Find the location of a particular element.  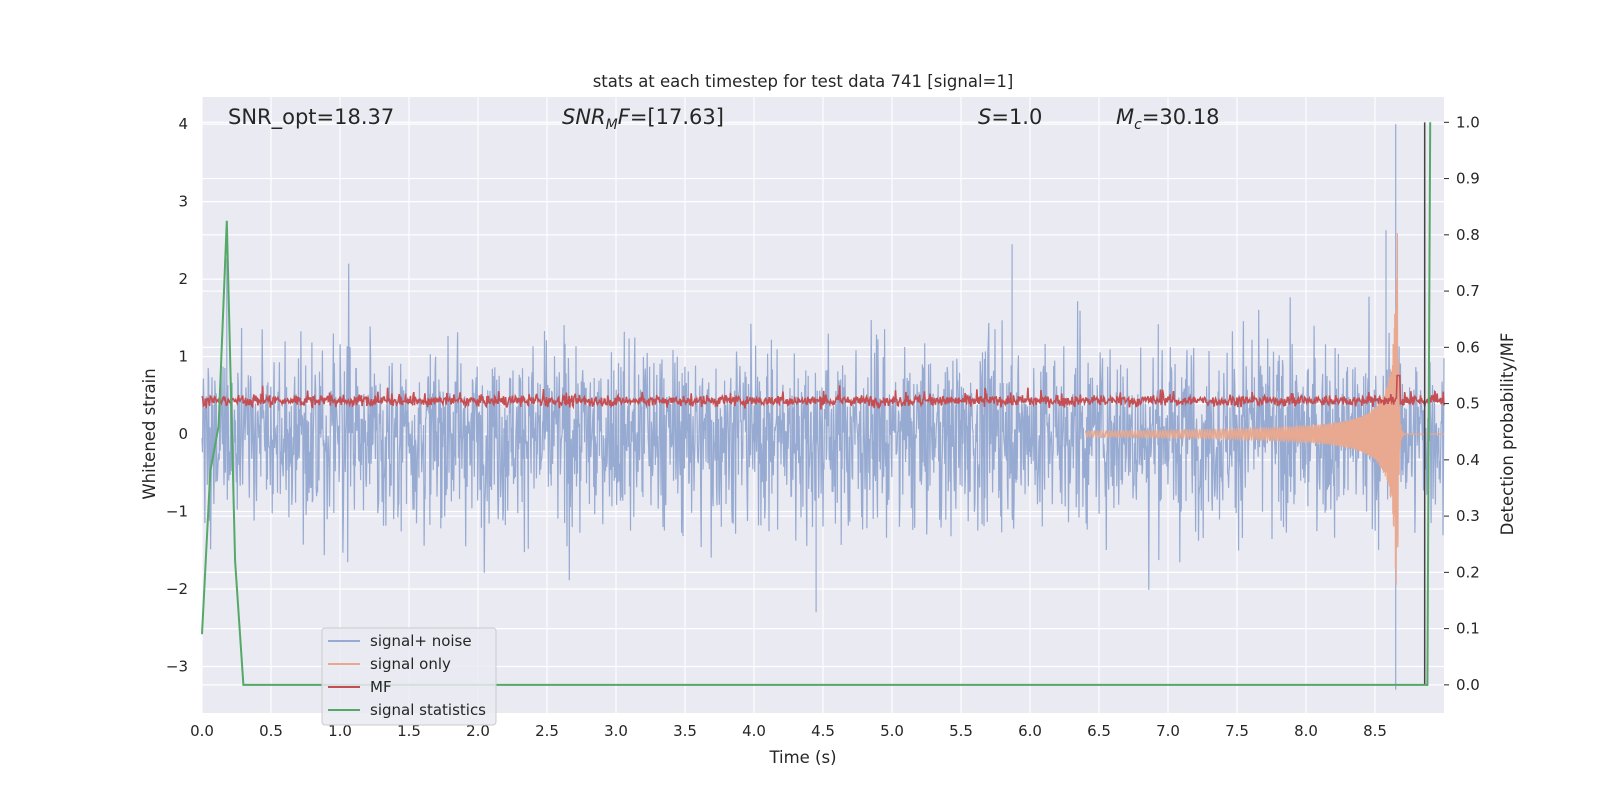

x-tick-label: 8.5 is located at coordinates (1375, 731).